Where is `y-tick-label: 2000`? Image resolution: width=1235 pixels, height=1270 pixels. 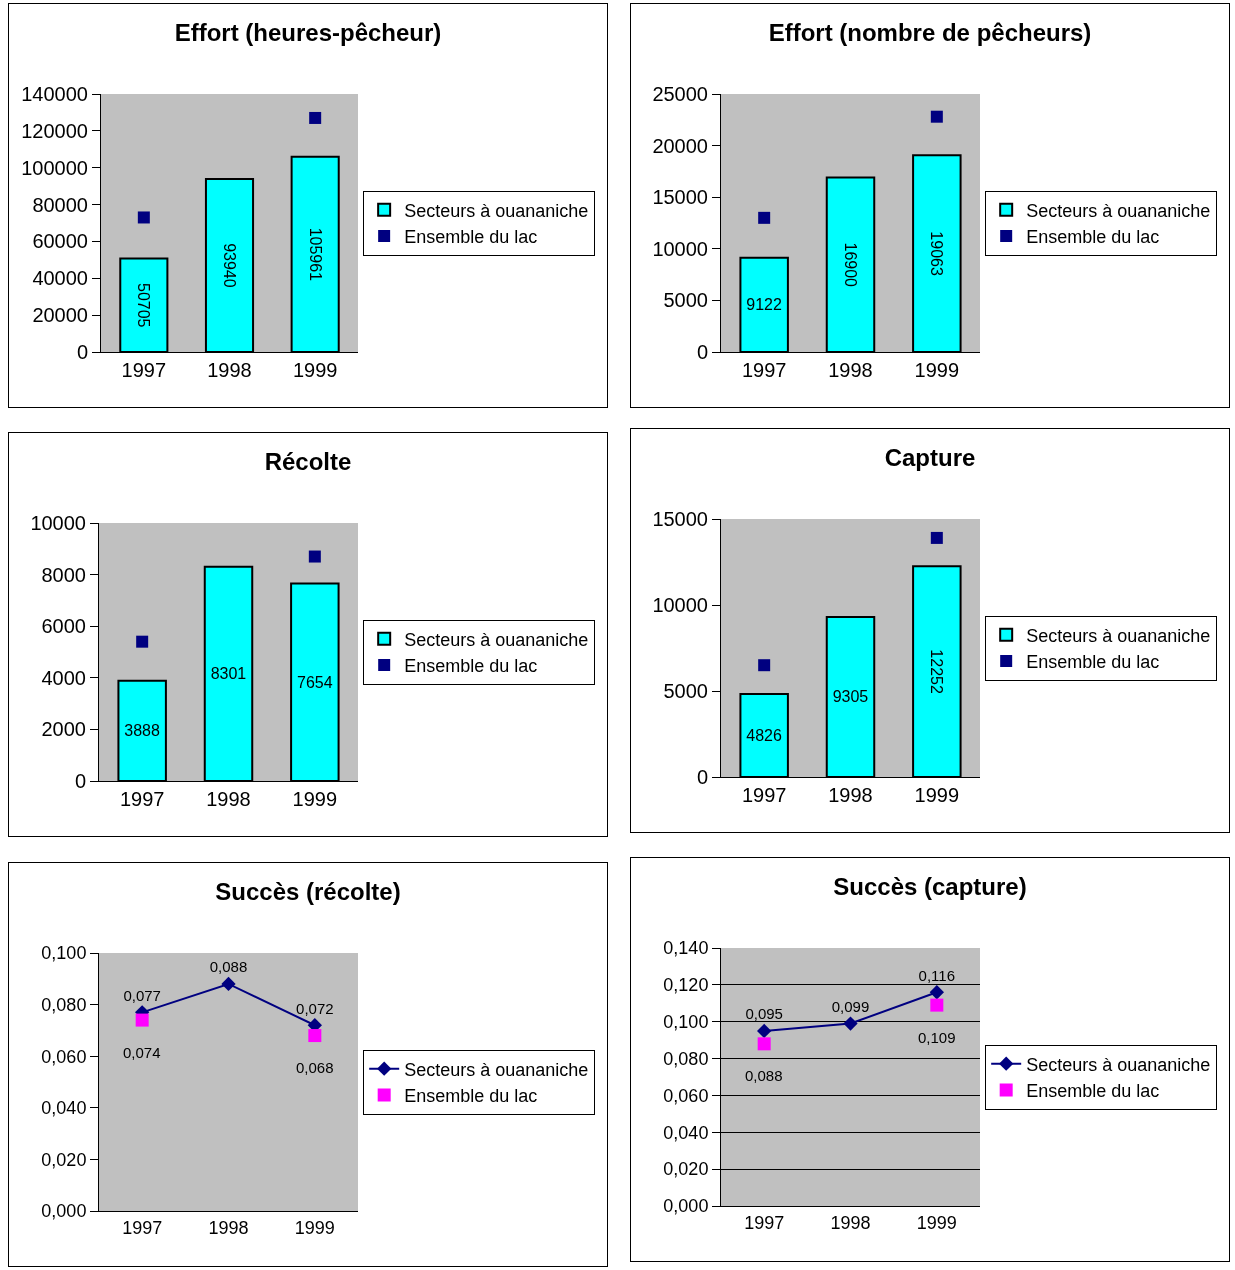
y-tick-label: 2000 is located at coordinates (63, 729).